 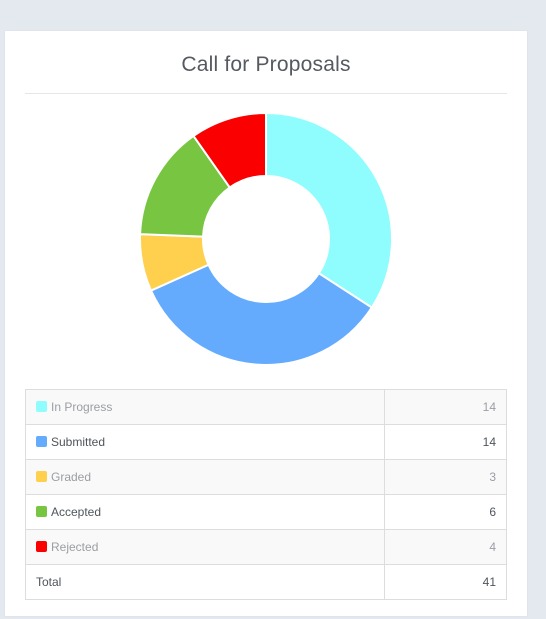 What do you see at coordinates (82, 407) in the screenshot?
I see `legend-label: In Progress` at bounding box center [82, 407].